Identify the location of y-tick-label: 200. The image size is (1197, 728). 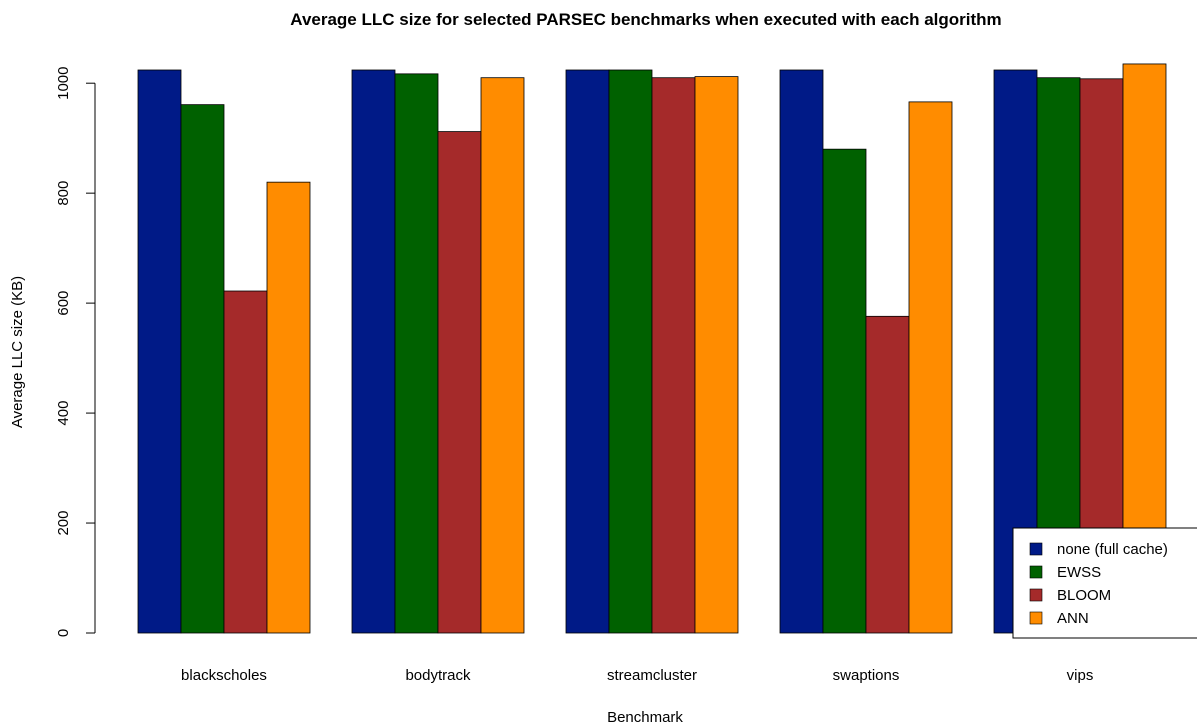
(63, 523).